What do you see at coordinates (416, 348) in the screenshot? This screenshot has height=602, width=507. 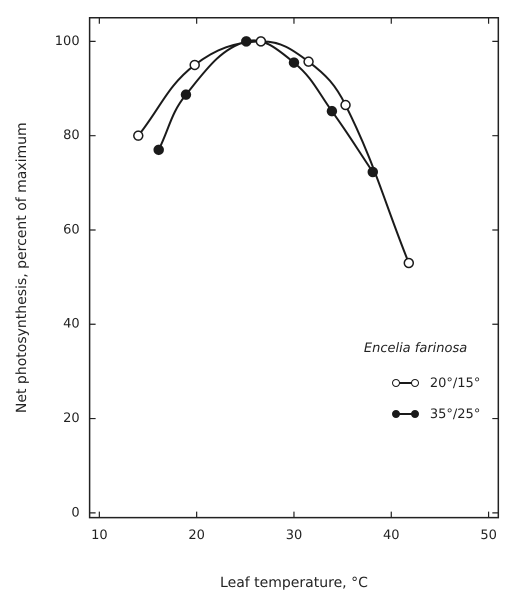 I see `legend-title: Encelia farinosa` at bounding box center [416, 348].